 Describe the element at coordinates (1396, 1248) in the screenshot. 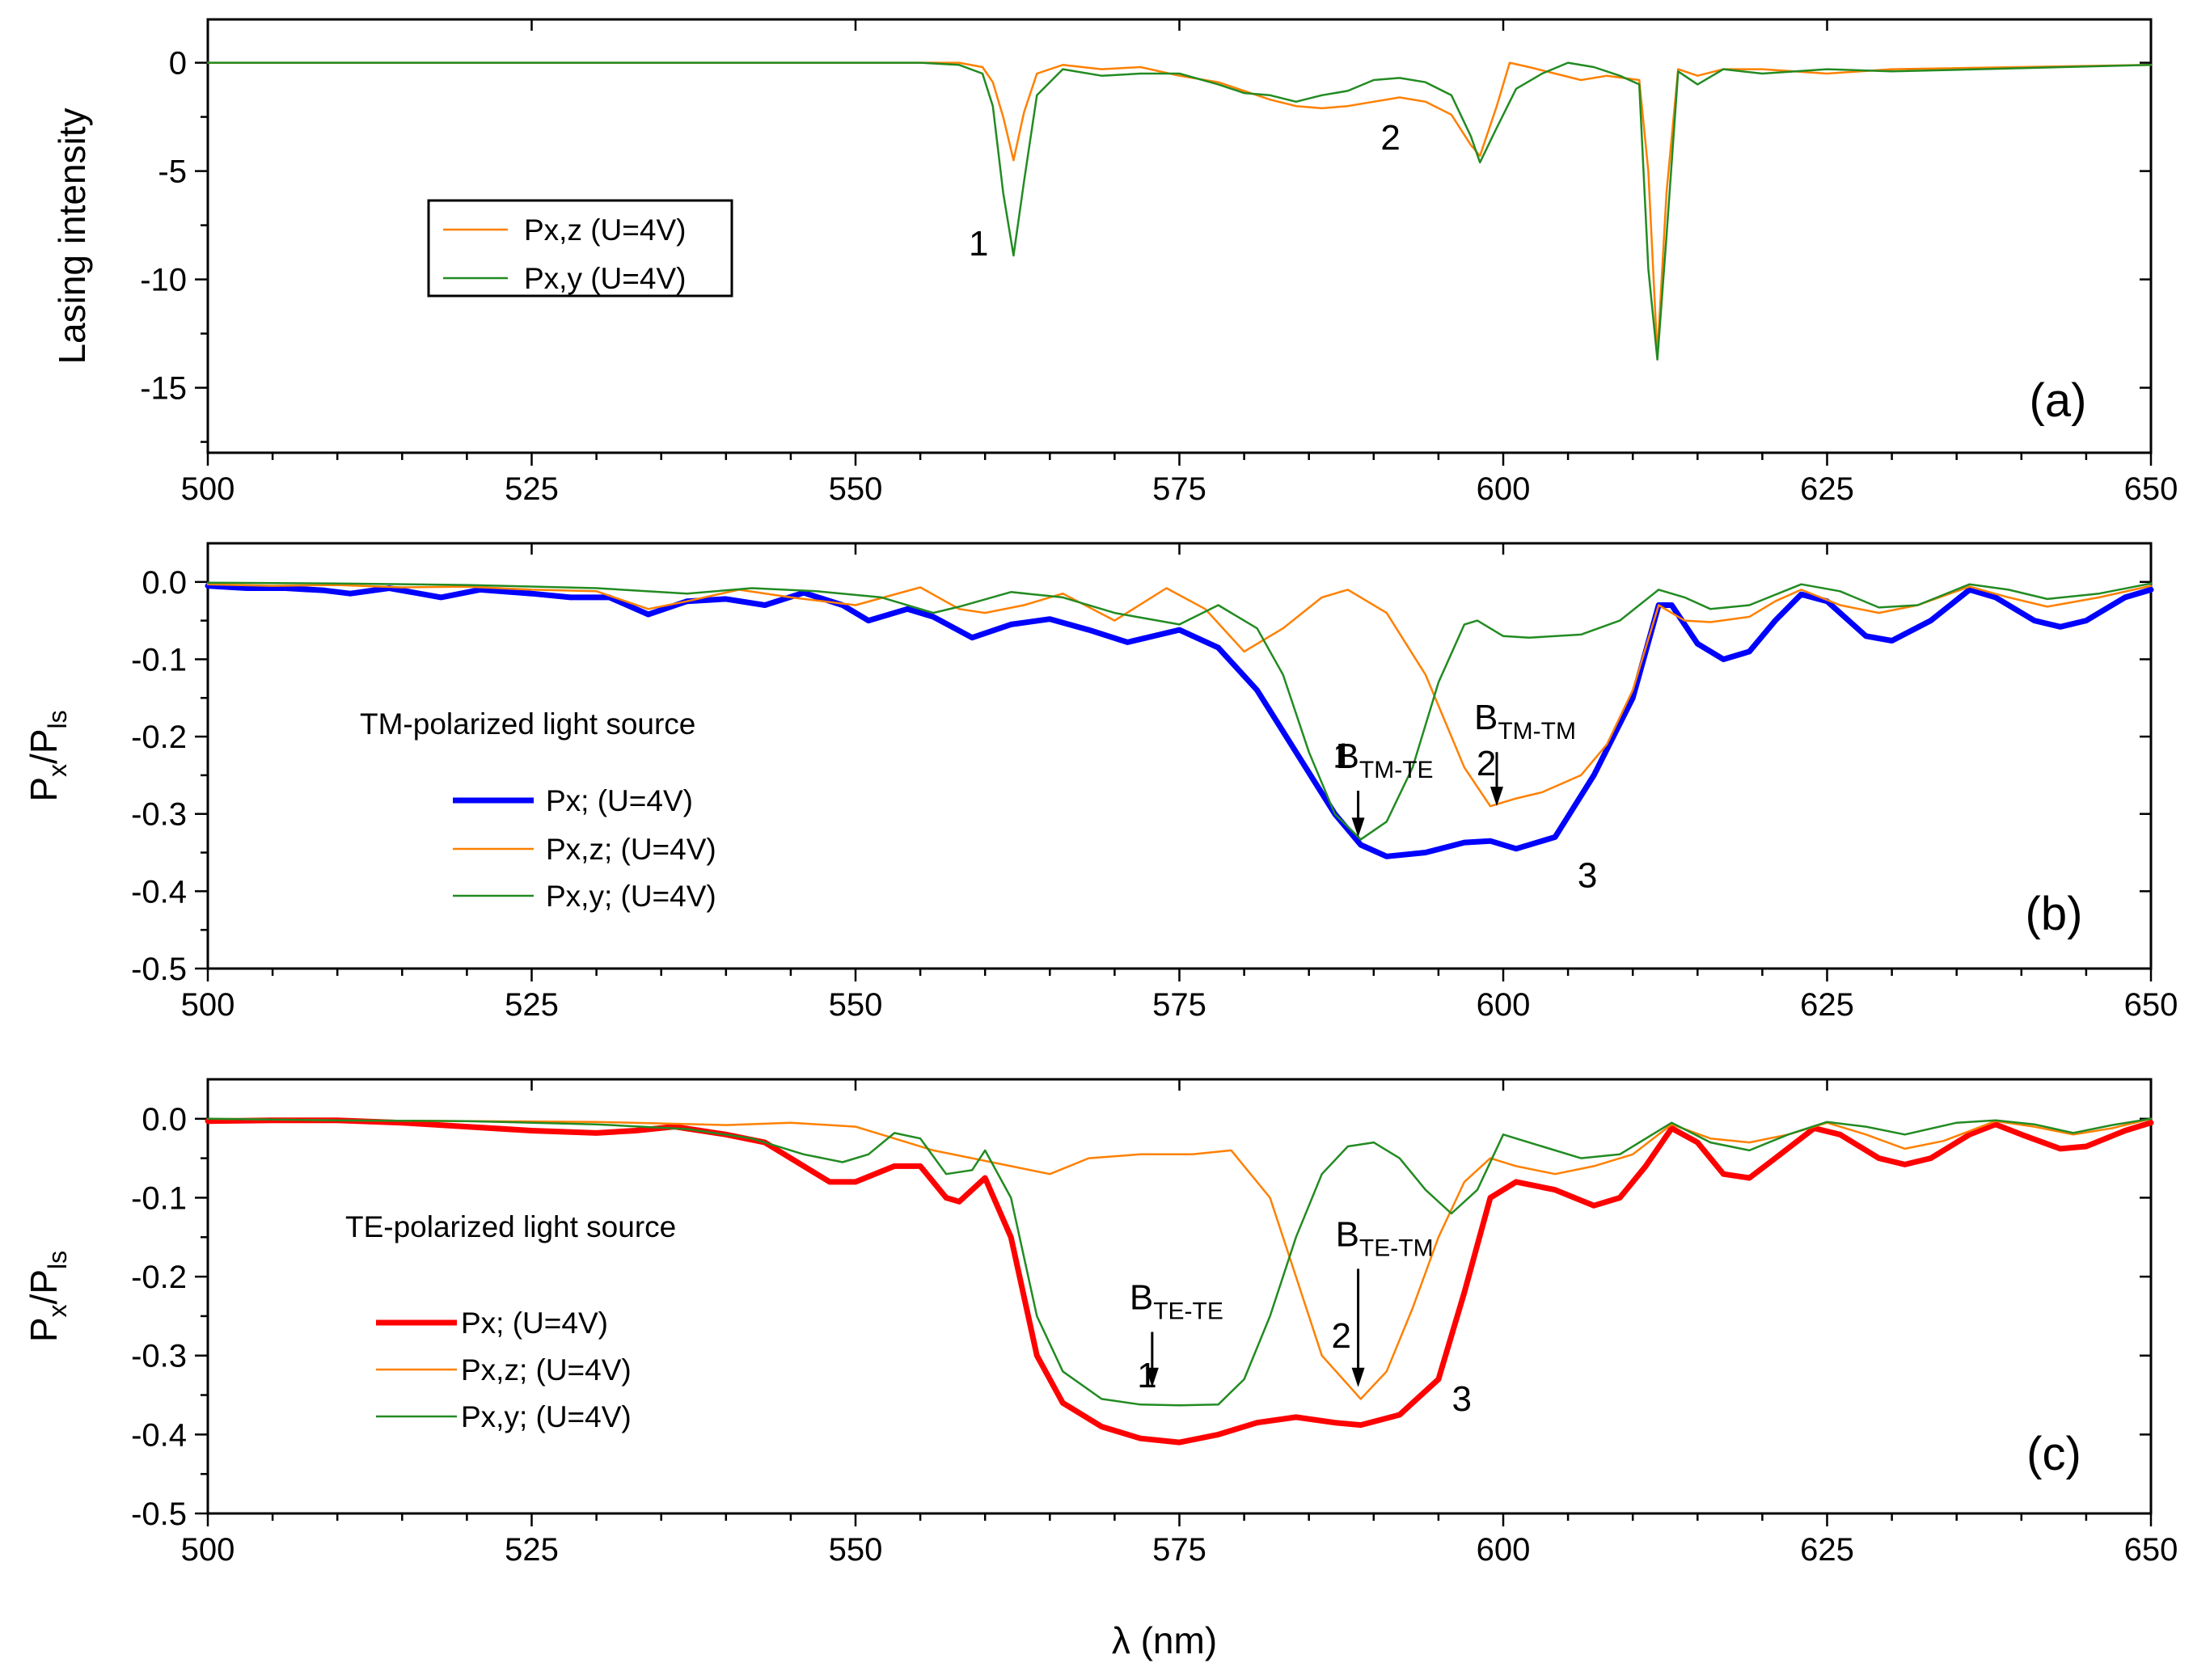

I see `panel-c-marker-label-sub: TE-TM` at that location.